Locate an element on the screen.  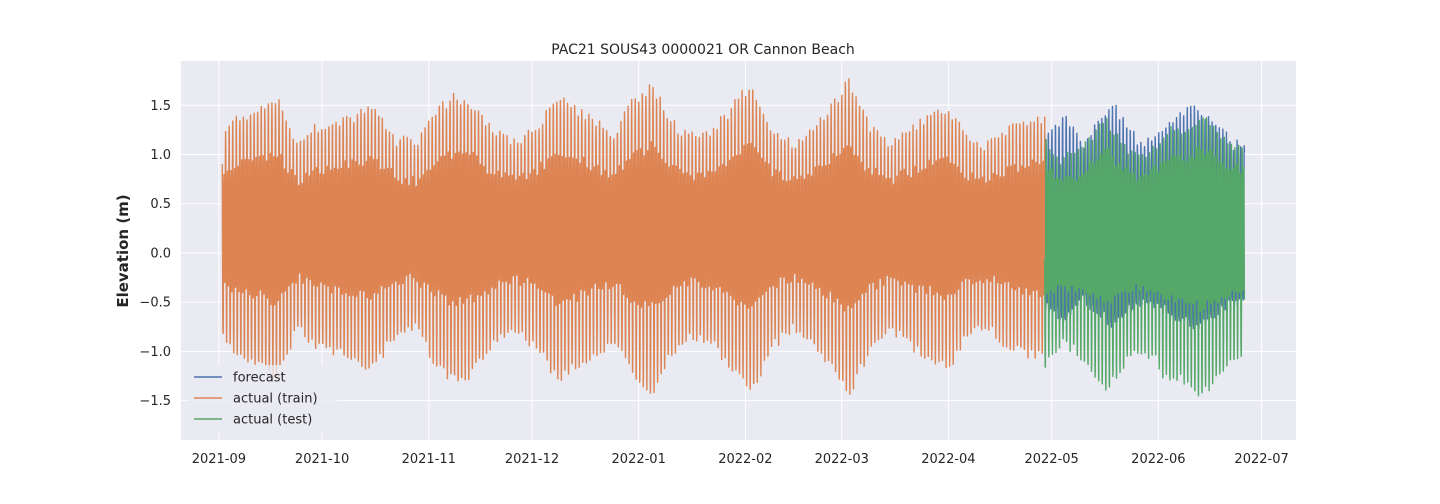
legend-label: actual (train) is located at coordinates (275, 399).